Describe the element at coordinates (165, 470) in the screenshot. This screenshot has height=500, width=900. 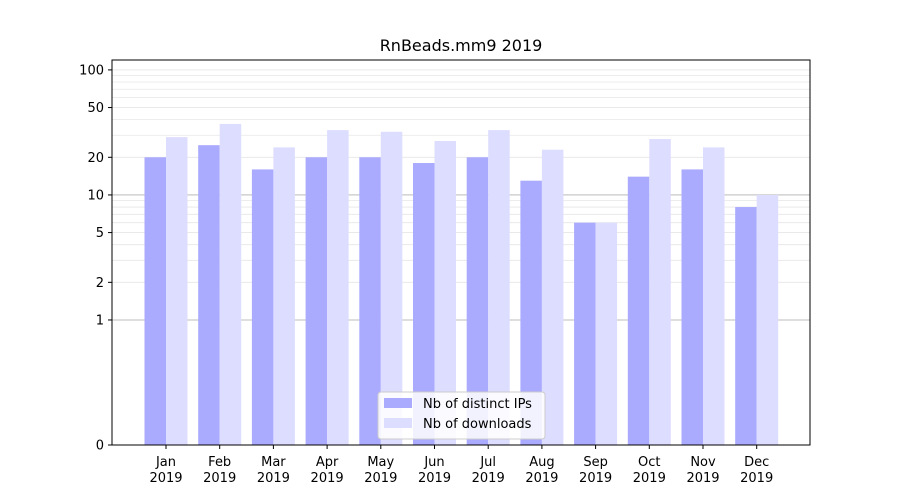
I see `x-tick-label: Jan 2019` at that location.